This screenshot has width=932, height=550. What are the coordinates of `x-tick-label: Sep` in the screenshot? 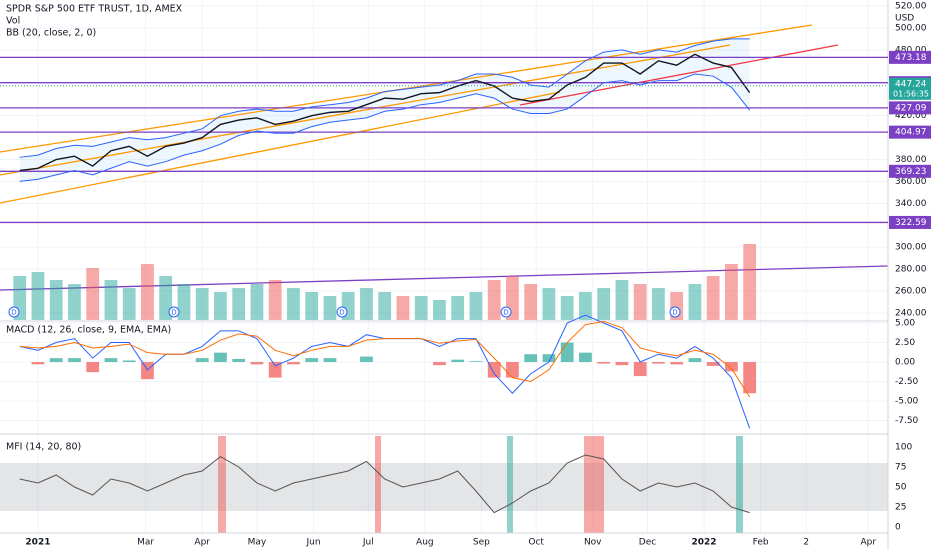 It's located at (481, 543).